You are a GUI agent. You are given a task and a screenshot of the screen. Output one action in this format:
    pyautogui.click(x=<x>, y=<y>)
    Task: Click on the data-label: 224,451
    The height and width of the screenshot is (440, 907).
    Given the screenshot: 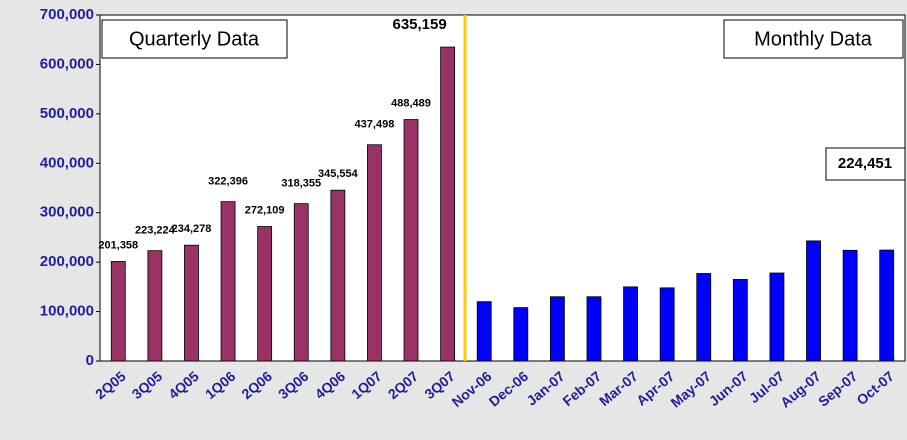 What is the action you would take?
    pyautogui.click(x=865, y=163)
    